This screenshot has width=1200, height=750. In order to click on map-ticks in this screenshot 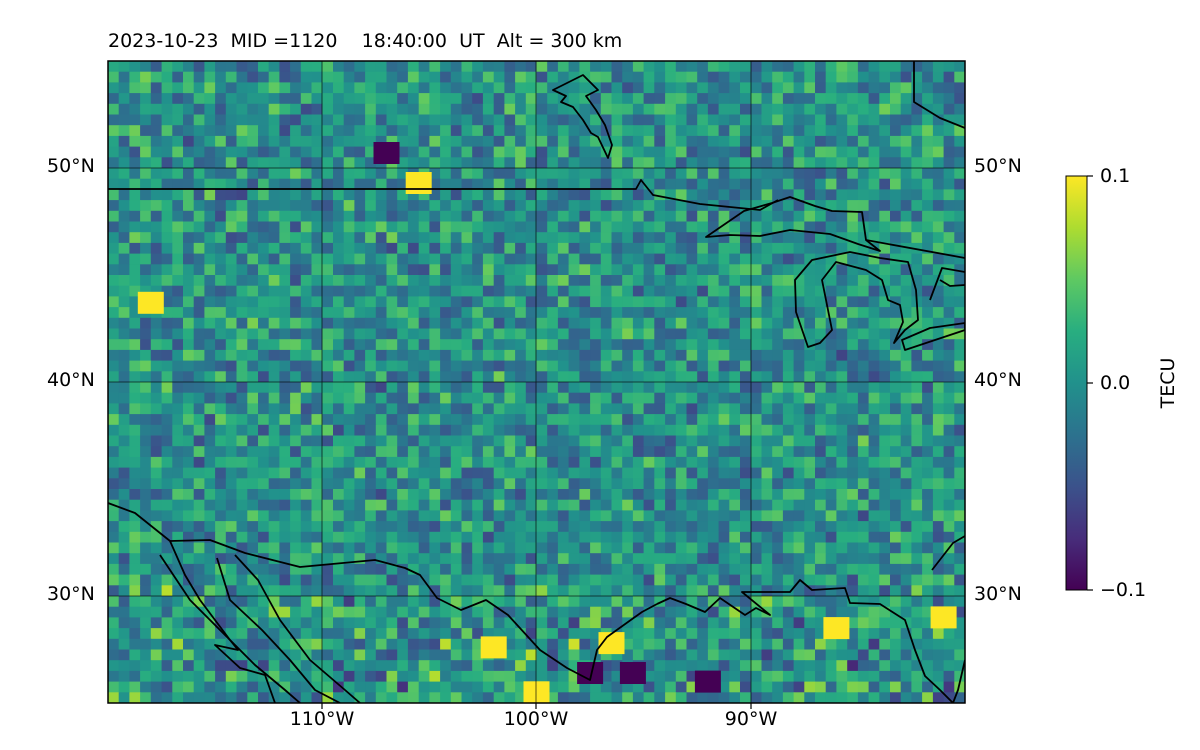, I will do `click(536, 706)`.